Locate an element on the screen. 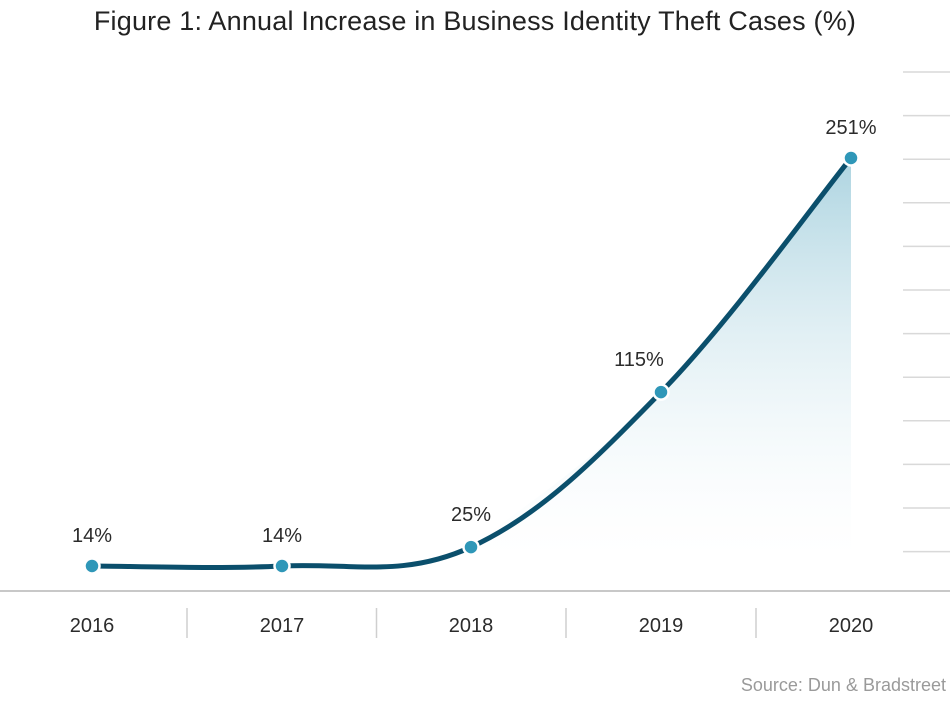 The height and width of the screenshot is (705, 950). data-point-2016 is located at coordinates (92, 566).